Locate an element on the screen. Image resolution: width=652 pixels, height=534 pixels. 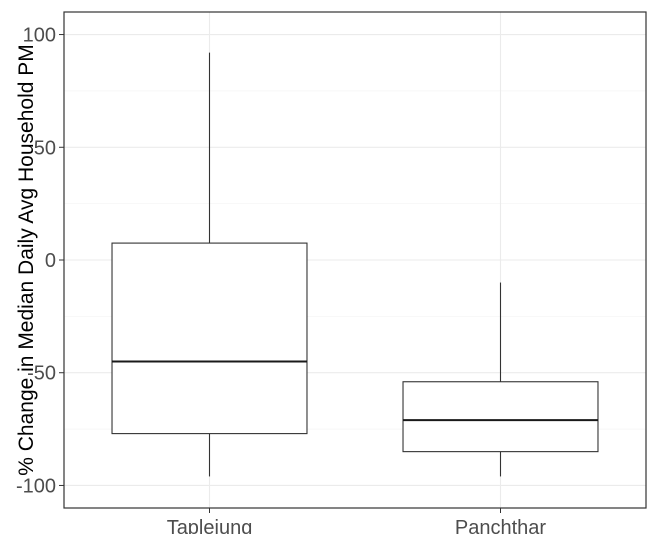
y-tick-label: 0 is located at coordinates (50, 261).